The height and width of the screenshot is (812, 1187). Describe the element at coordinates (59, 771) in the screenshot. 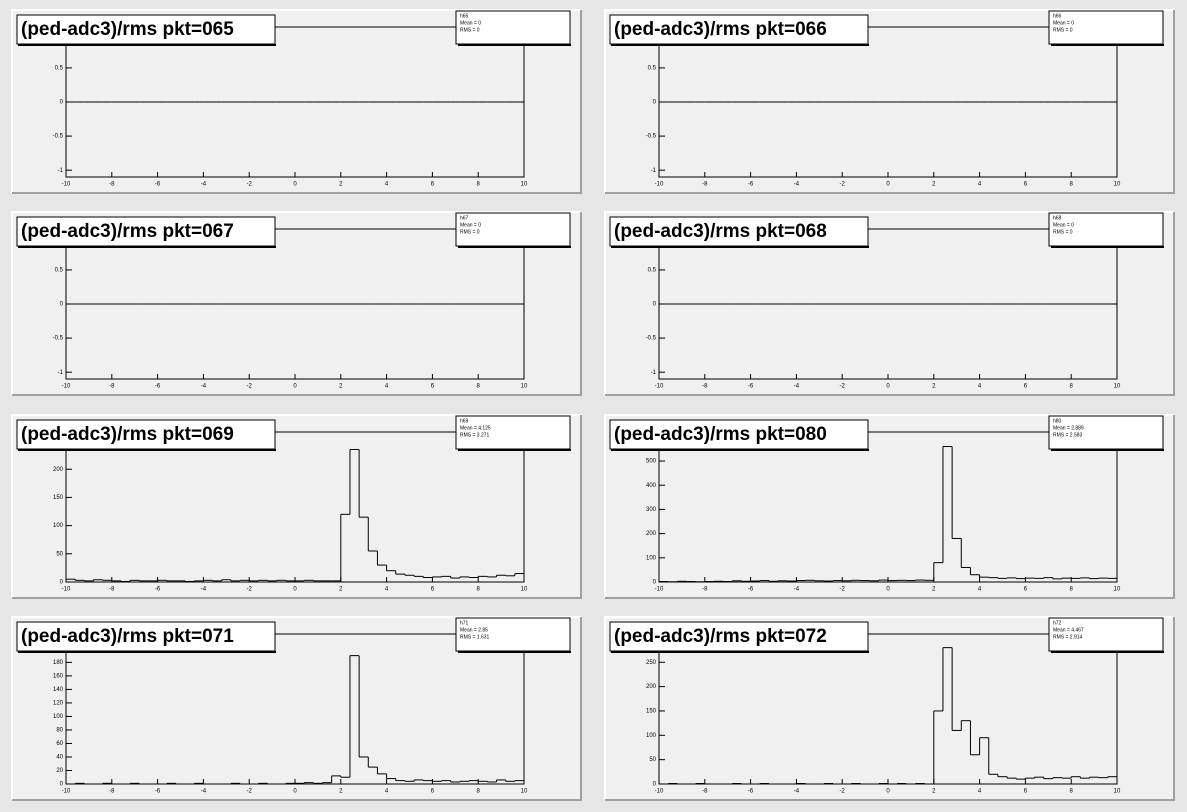

I see `y-tick-label: 20` at that location.